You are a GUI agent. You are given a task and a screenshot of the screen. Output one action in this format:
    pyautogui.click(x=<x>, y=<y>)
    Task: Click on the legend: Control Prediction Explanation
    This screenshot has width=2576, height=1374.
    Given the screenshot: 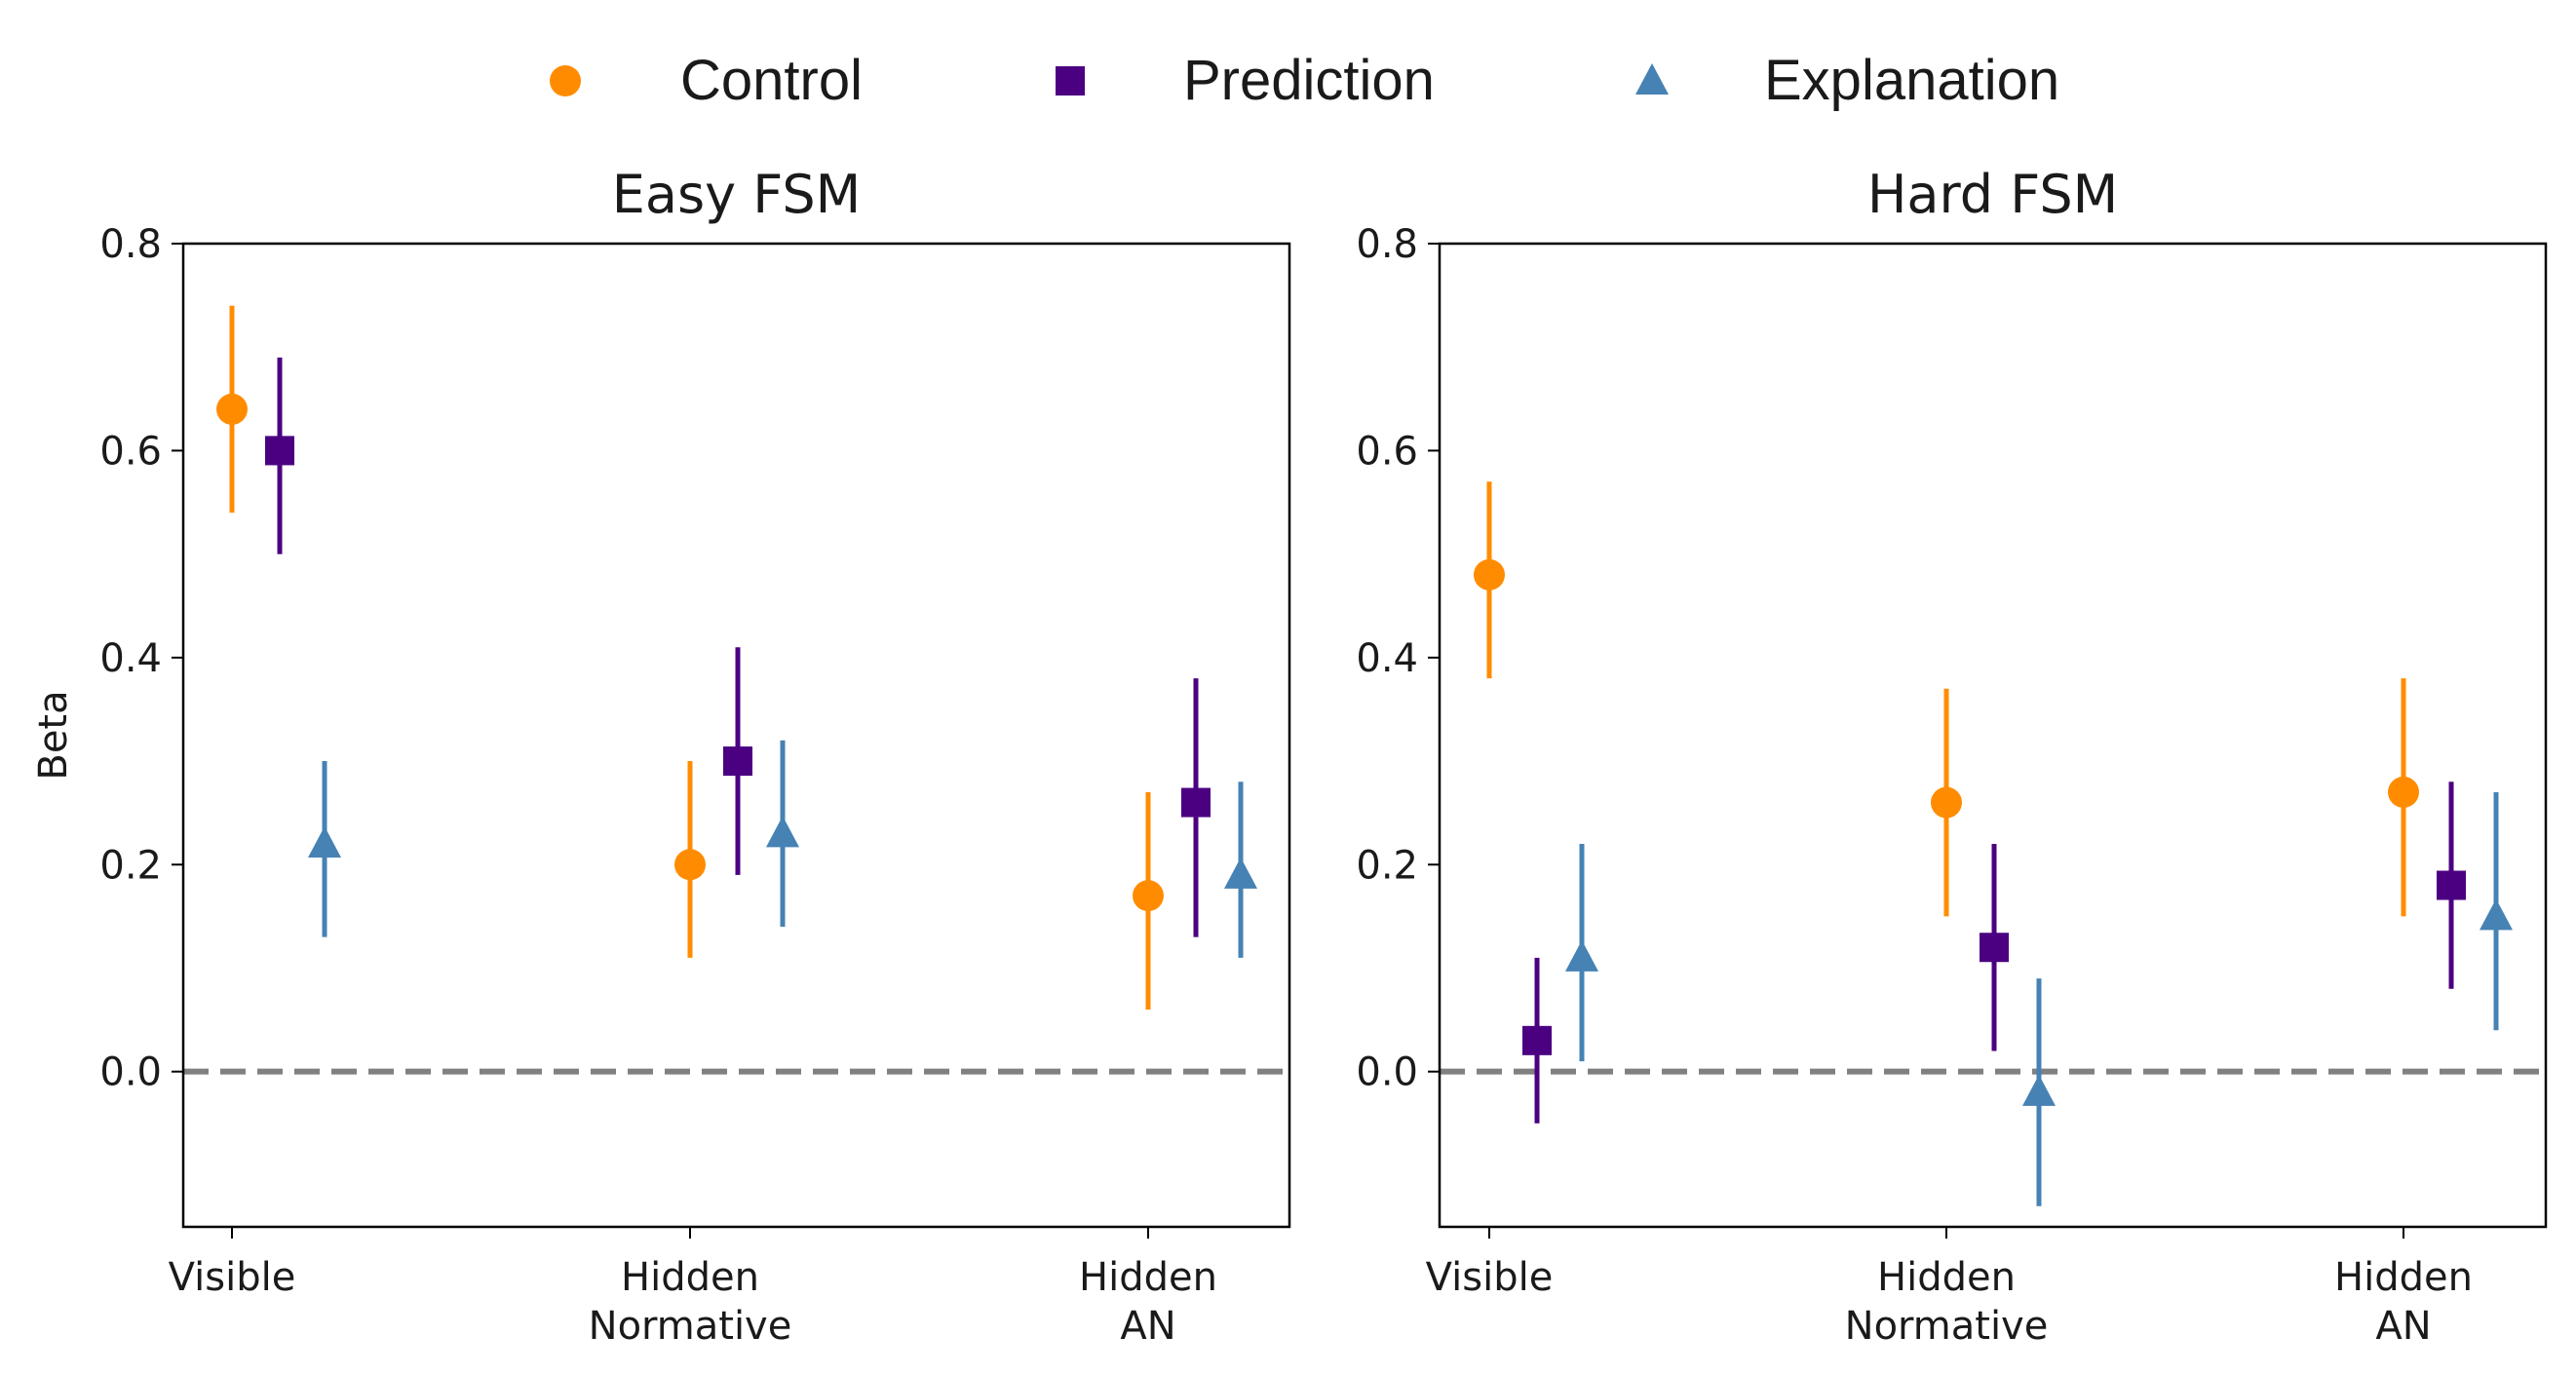 What is the action you would take?
    pyautogui.click(x=1304, y=80)
    